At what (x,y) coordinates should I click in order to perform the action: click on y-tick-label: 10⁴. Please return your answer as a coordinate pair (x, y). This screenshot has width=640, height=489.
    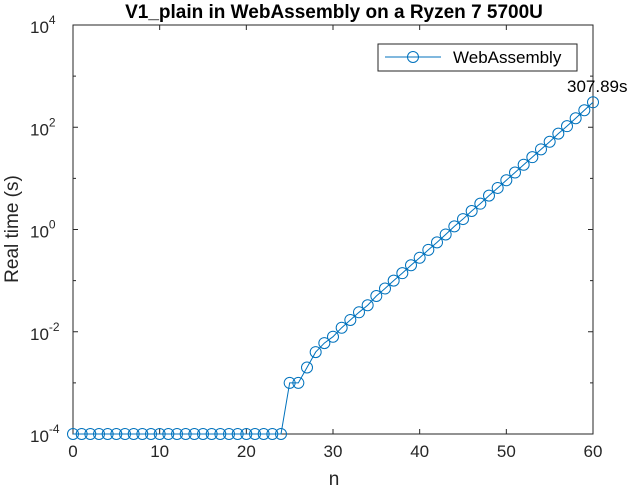
    Looking at the image, I should click on (43, 25).